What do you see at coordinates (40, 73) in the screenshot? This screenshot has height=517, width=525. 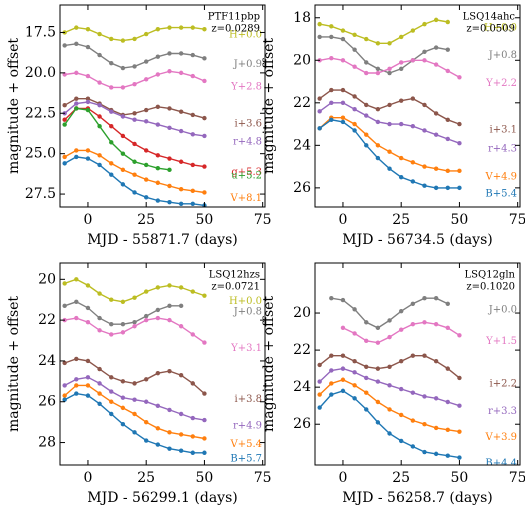 I see `y-tick-label: 20.0` at bounding box center [40, 73].